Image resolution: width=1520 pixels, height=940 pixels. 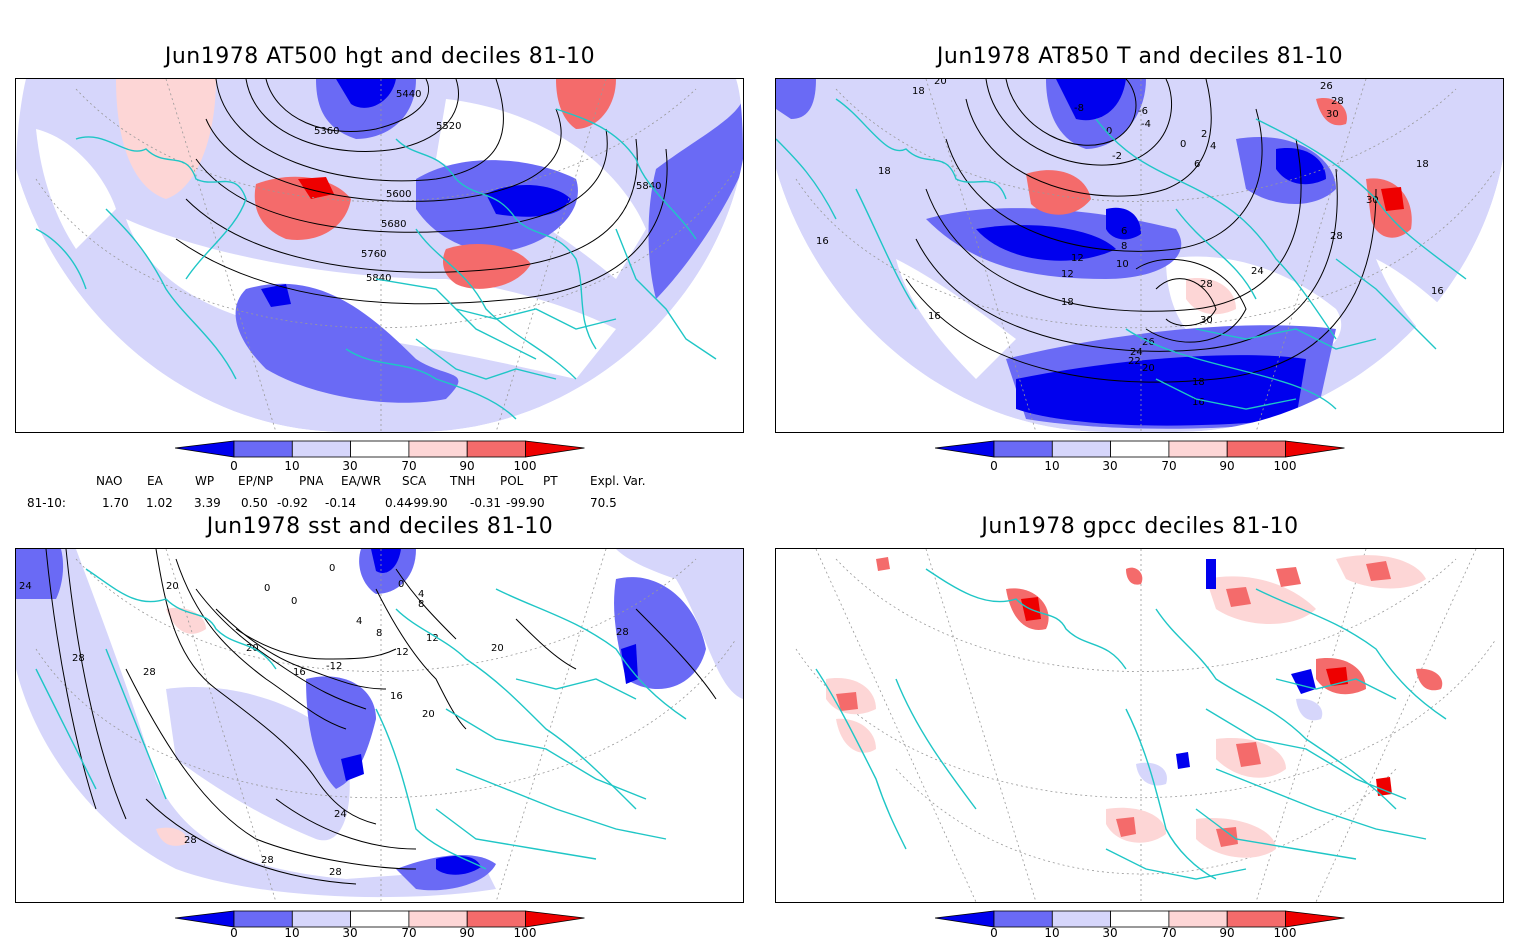 I want to click on index-header: NAO, so click(x=109, y=481).